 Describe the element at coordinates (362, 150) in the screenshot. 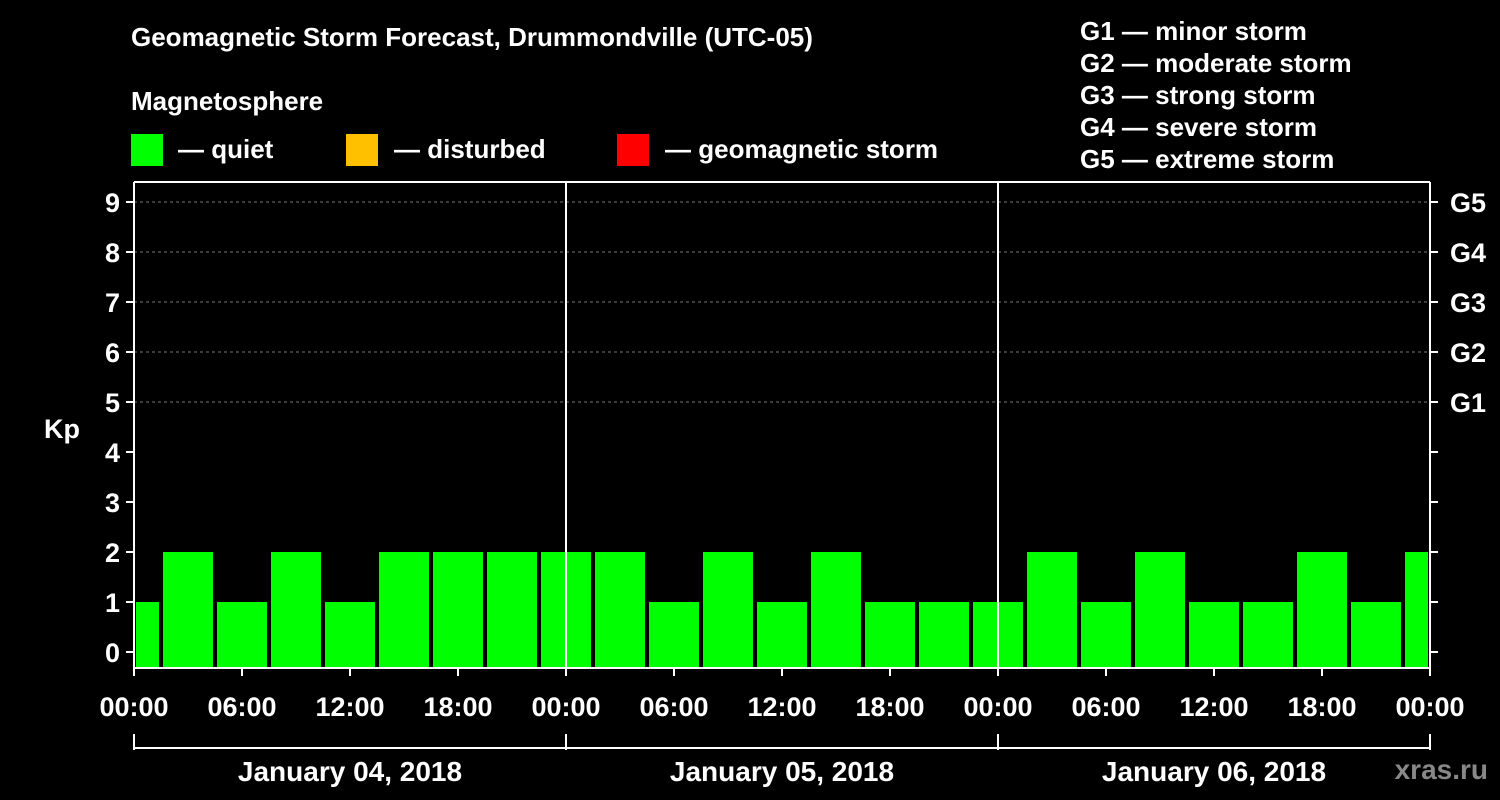

I see `legend-swatch-disturbed` at that location.